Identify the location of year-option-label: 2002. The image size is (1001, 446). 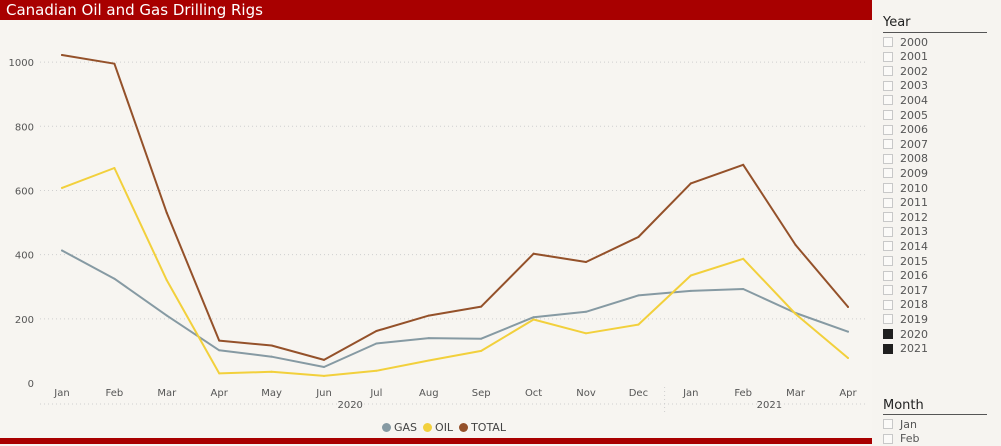
(914, 71).